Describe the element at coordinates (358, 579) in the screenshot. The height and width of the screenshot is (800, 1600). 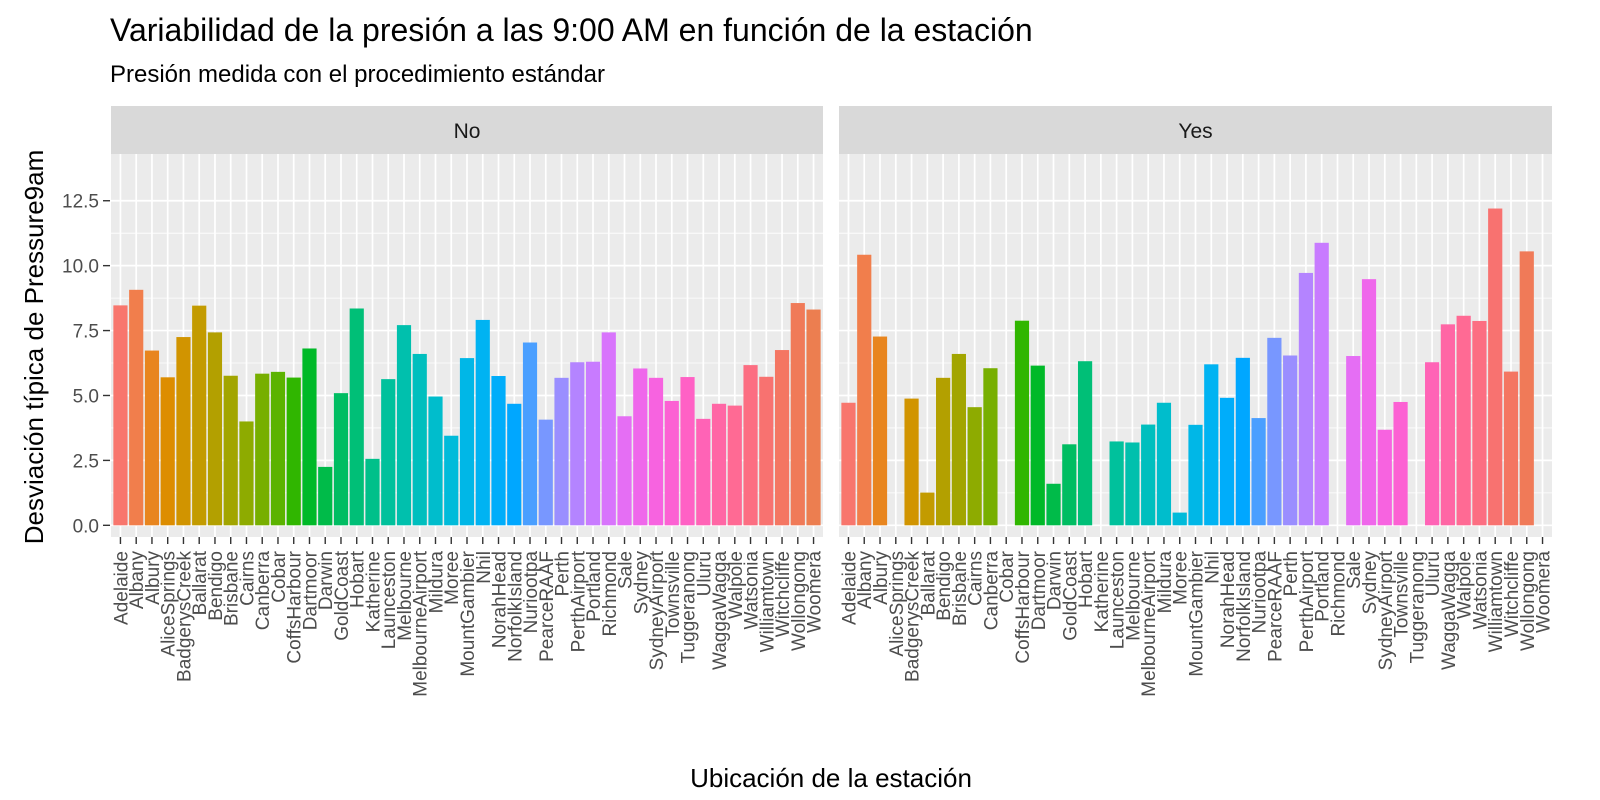
I see `x-tick-label: Hobart` at that location.